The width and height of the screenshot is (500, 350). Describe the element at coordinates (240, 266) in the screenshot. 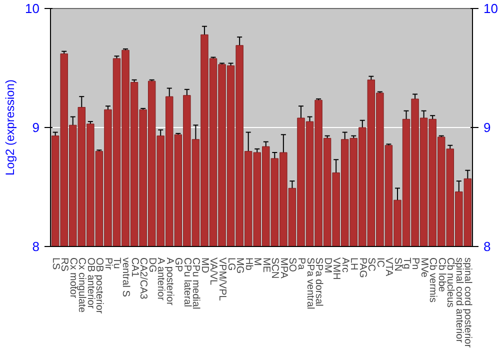

I see `x-tick-label: MG` at that location.